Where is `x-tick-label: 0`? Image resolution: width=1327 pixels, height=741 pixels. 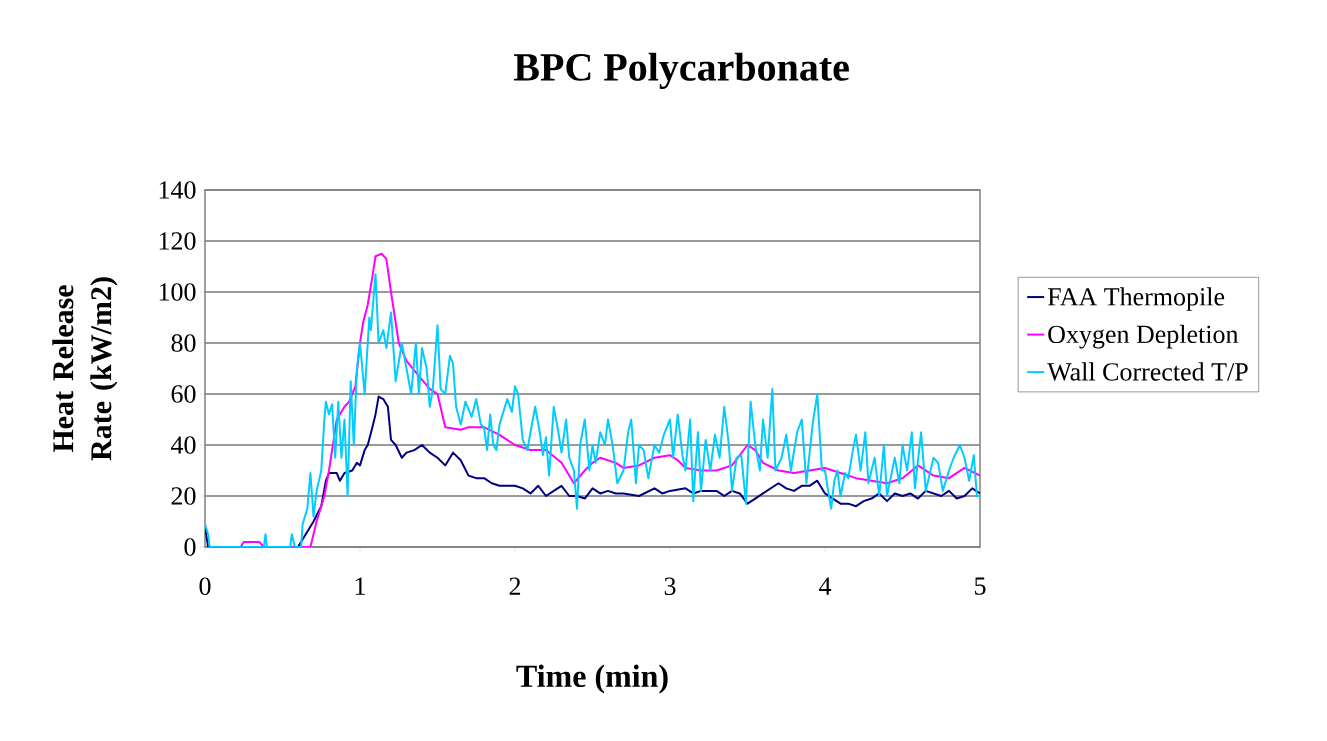 x-tick-label: 0 is located at coordinates (205, 586).